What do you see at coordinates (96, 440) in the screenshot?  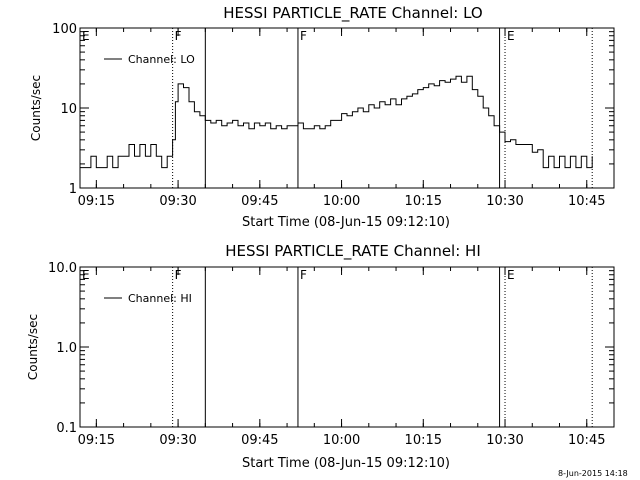 I see `x-tick-label-hi: 09:15` at bounding box center [96, 440].